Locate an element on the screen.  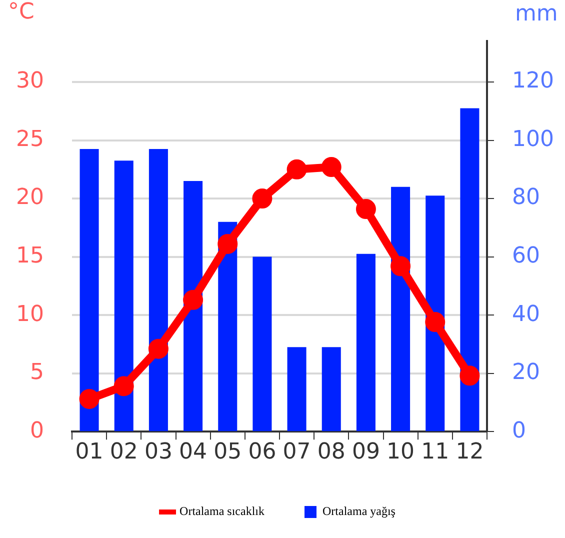
y2-tick-label: 120 is located at coordinates (533, 81).